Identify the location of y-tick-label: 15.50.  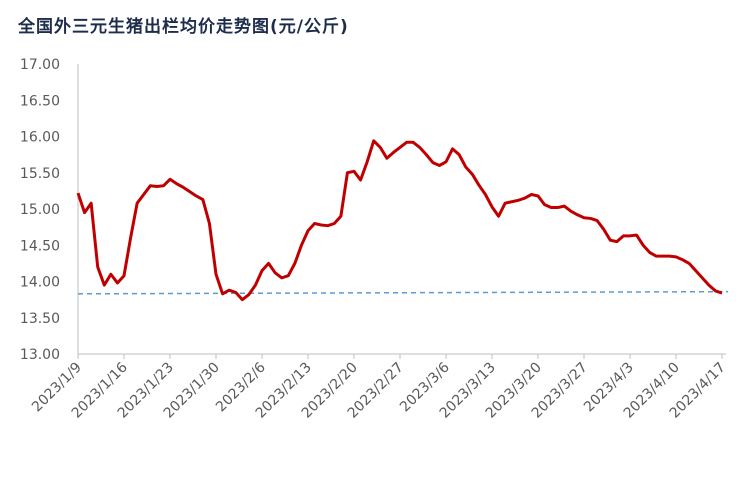
(40, 174).